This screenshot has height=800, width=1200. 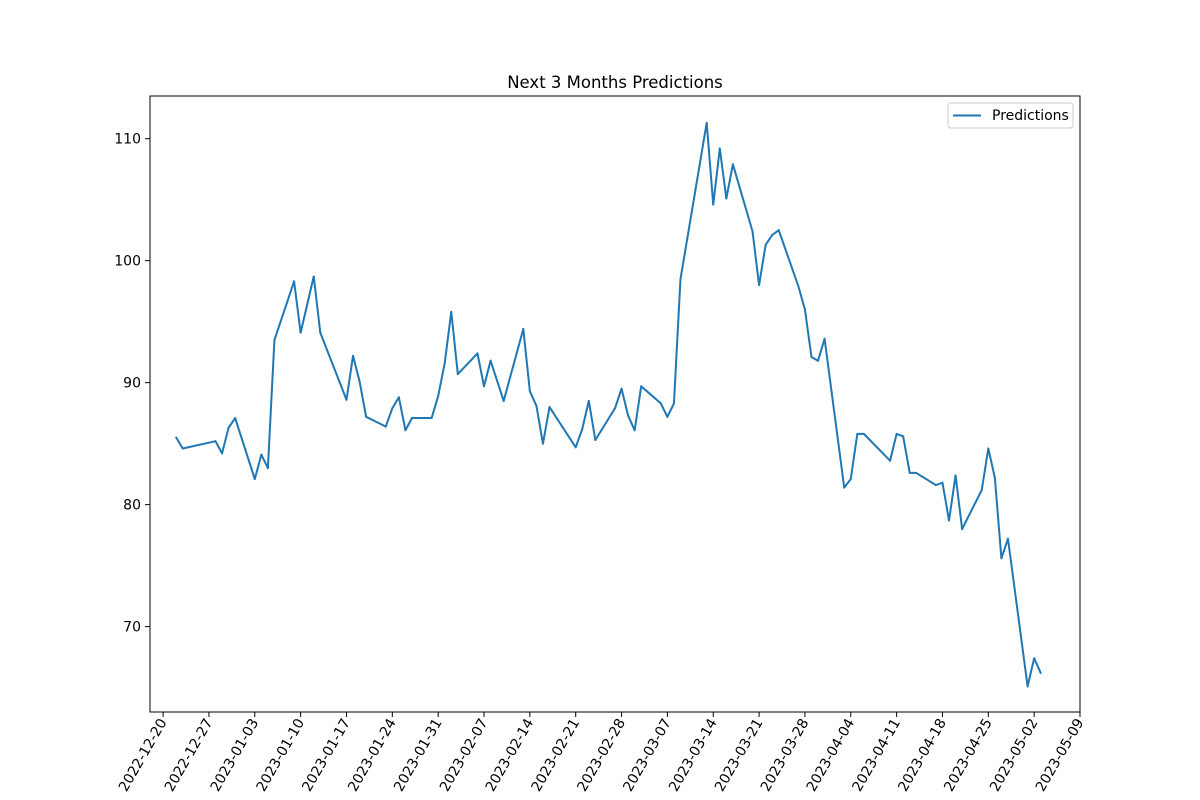 What do you see at coordinates (615, 82) in the screenshot?
I see `chart-title: Next 3 Months Predictions` at bounding box center [615, 82].